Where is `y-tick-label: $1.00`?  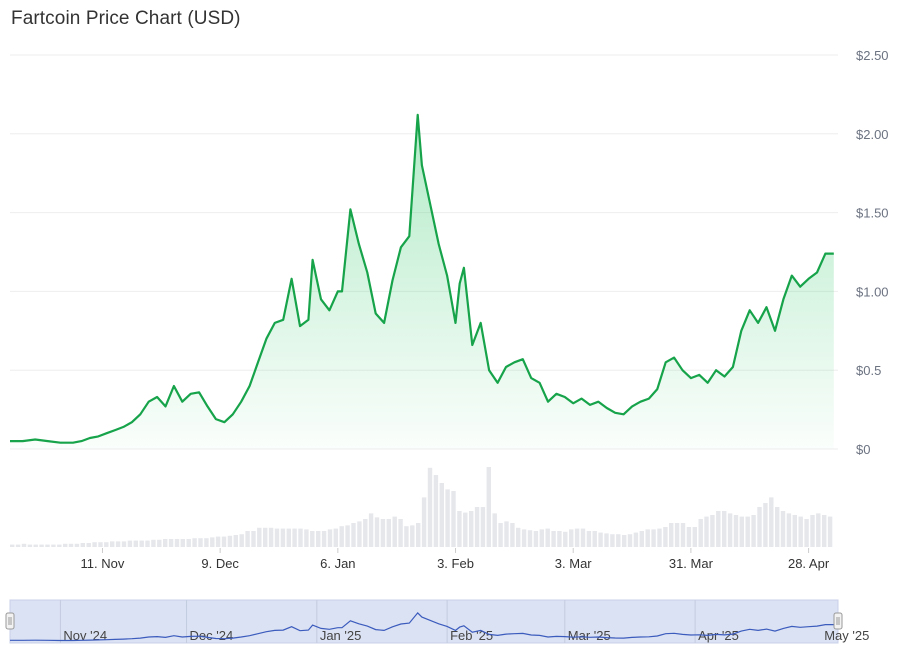 y-tick-label: $1.00 is located at coordinates (872, 291).